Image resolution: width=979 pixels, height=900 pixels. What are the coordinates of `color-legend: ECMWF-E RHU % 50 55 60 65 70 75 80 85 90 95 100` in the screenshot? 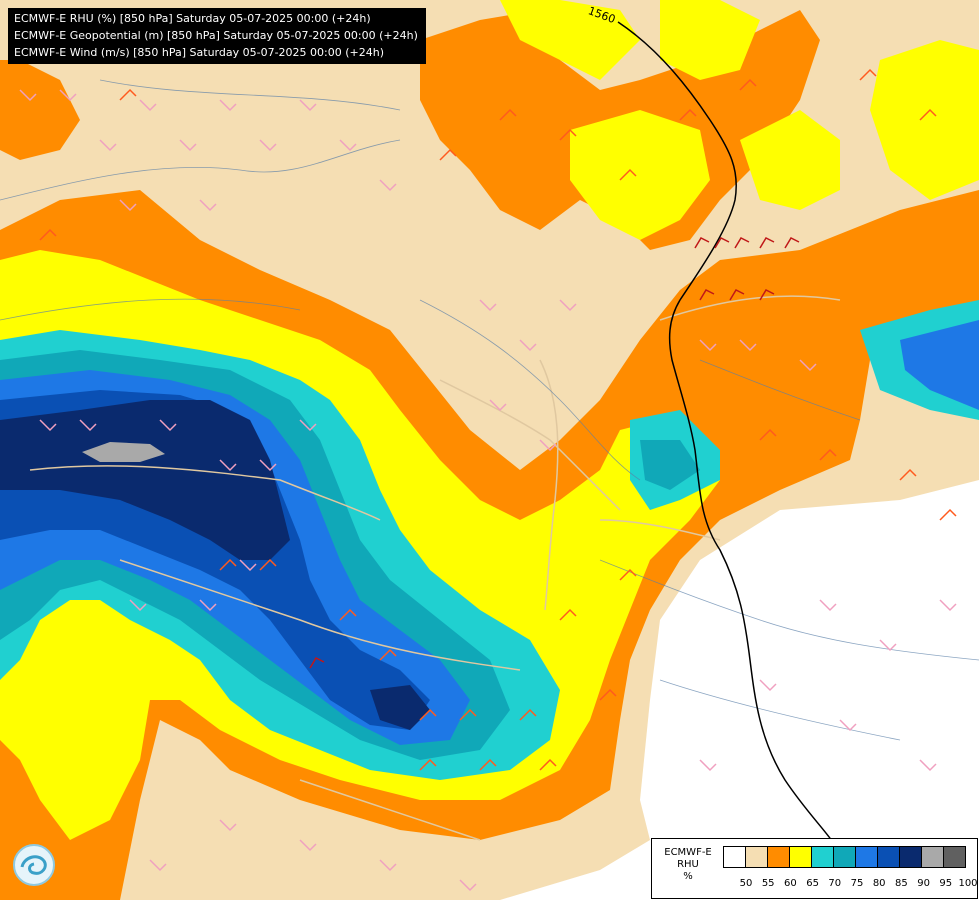 It's located at (814, 868).